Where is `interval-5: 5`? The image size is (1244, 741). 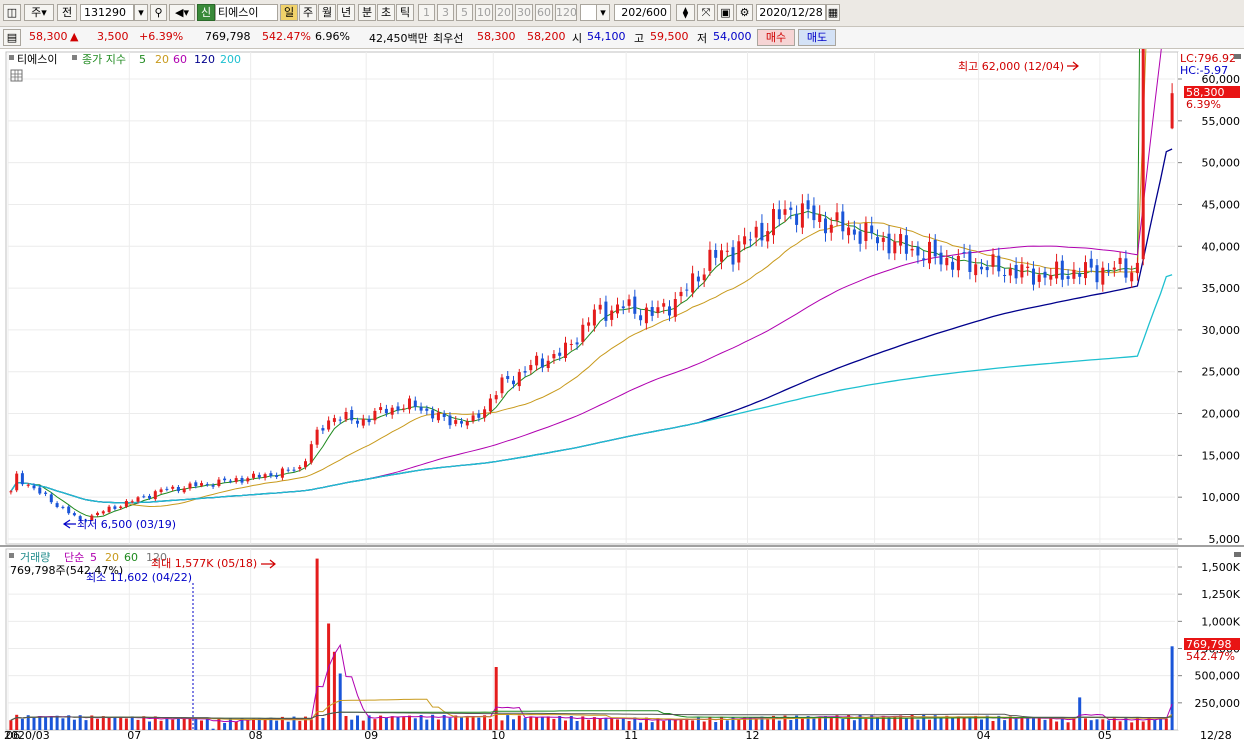
interval-5: 5 is located at coordinates (464, 12).